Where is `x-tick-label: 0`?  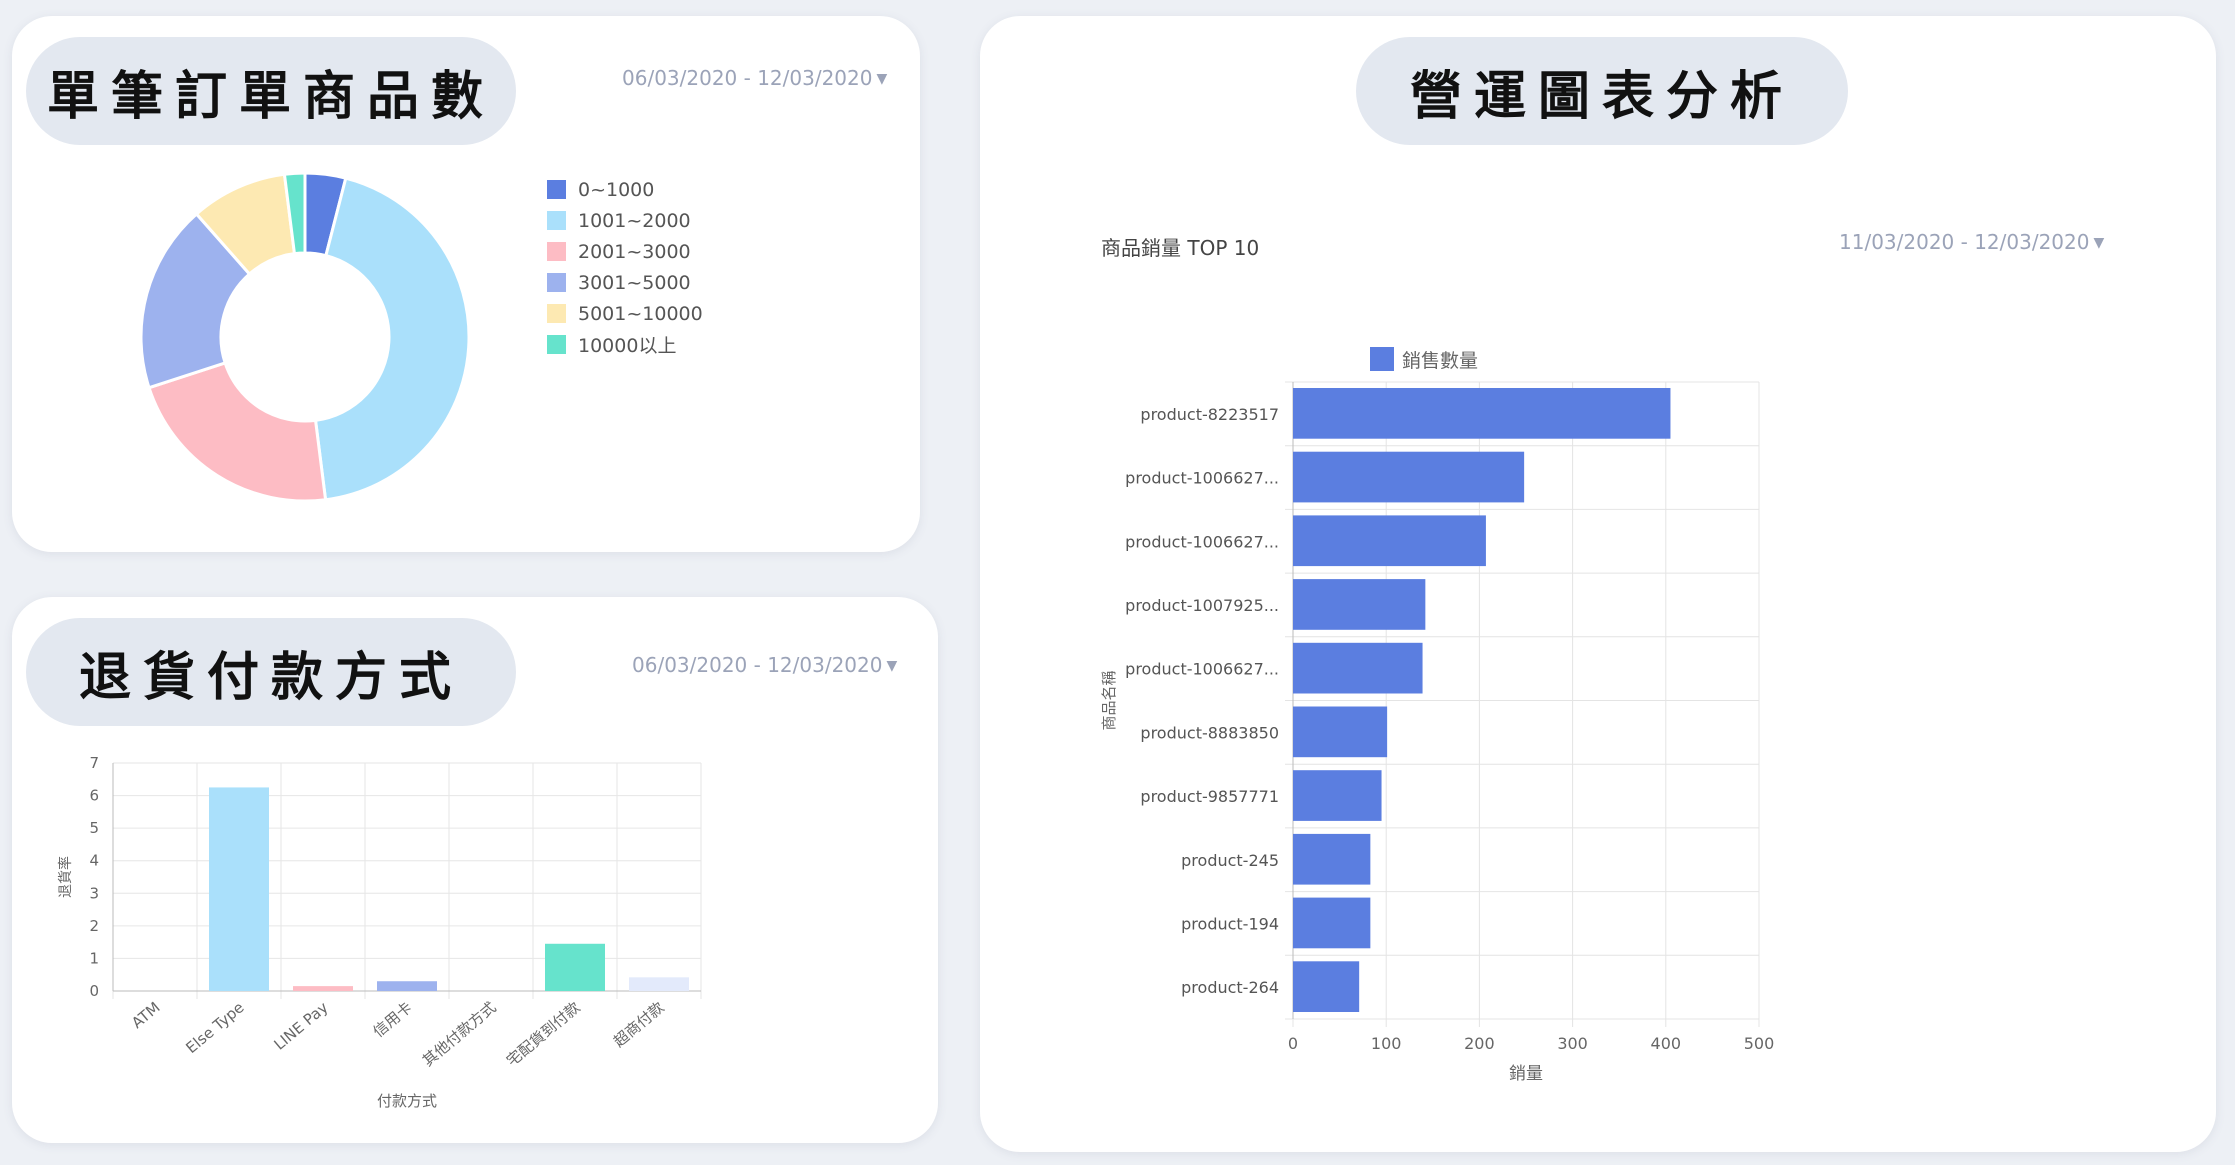 x-tick-label: 0 is located at coordinates (1293, 1043).